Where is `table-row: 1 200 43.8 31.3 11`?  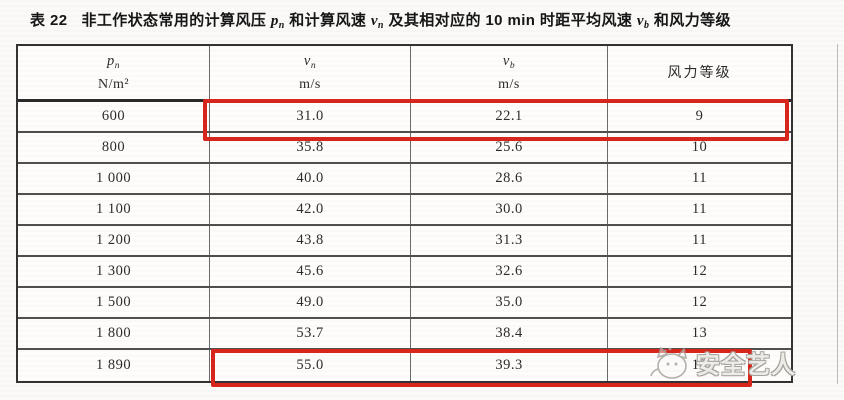 table-row: 1 200 43.8 31.3 11 is located at coordinates (404, 241).